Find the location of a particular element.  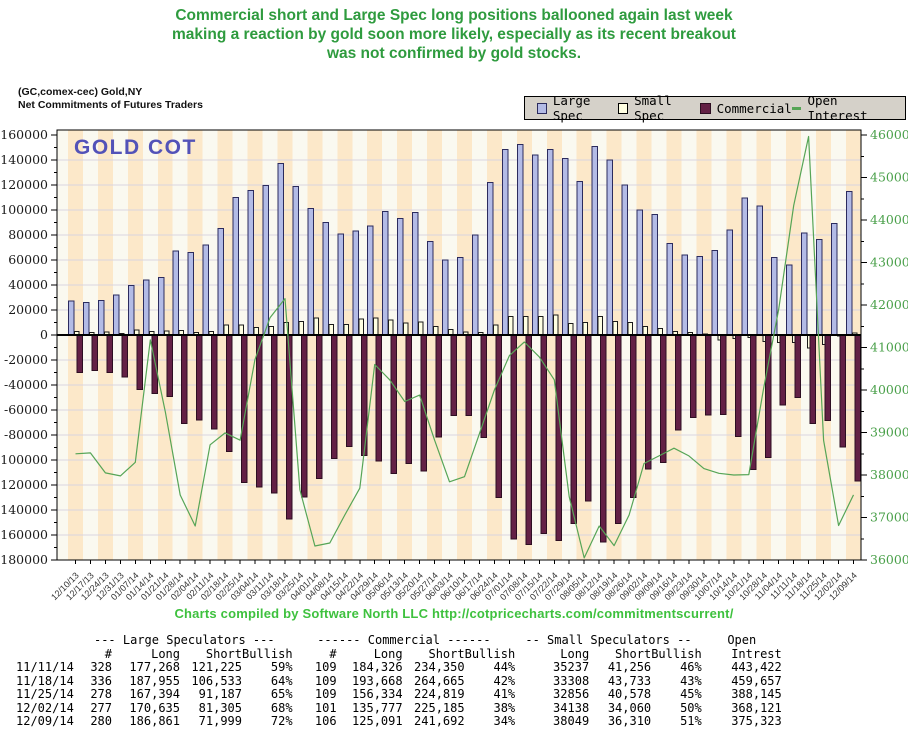

cot-table-cell: 264,665 is located at coordinates (439, 680).